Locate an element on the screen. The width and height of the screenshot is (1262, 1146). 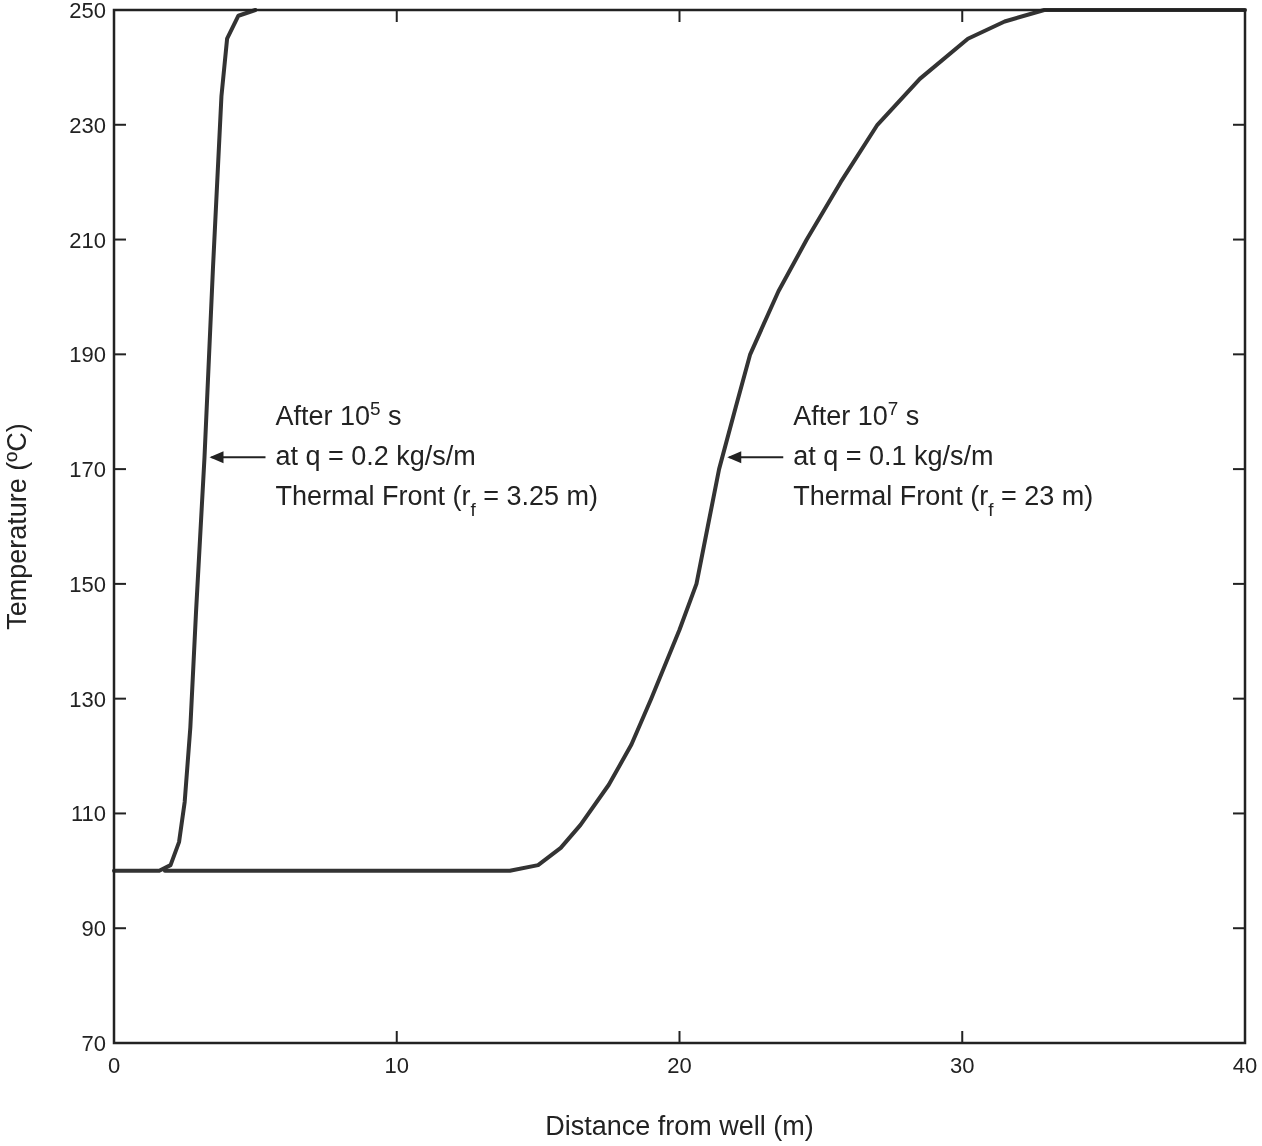
x-axis-title: Distance from well (m) is located at coordinates (679, 1126).